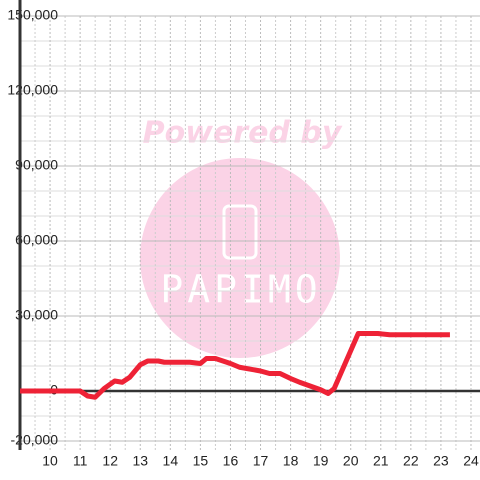 This screenshot has height=480, width=480. Describe the element at coordinates (261, 461) in the screenshot. I see `x-tick-label: 17` at that location.